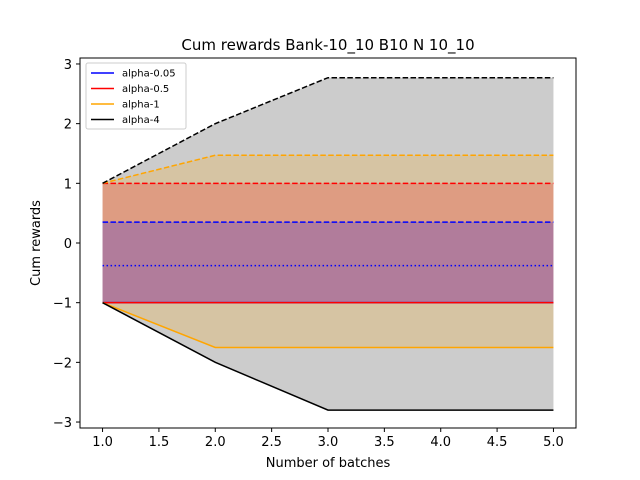  What do you see at coordinates (327, 45) in the screenshot?
I see `chart-title: Cum rewards Bank-10_10 B10 N 10_10` at bounding box center [327, 45].